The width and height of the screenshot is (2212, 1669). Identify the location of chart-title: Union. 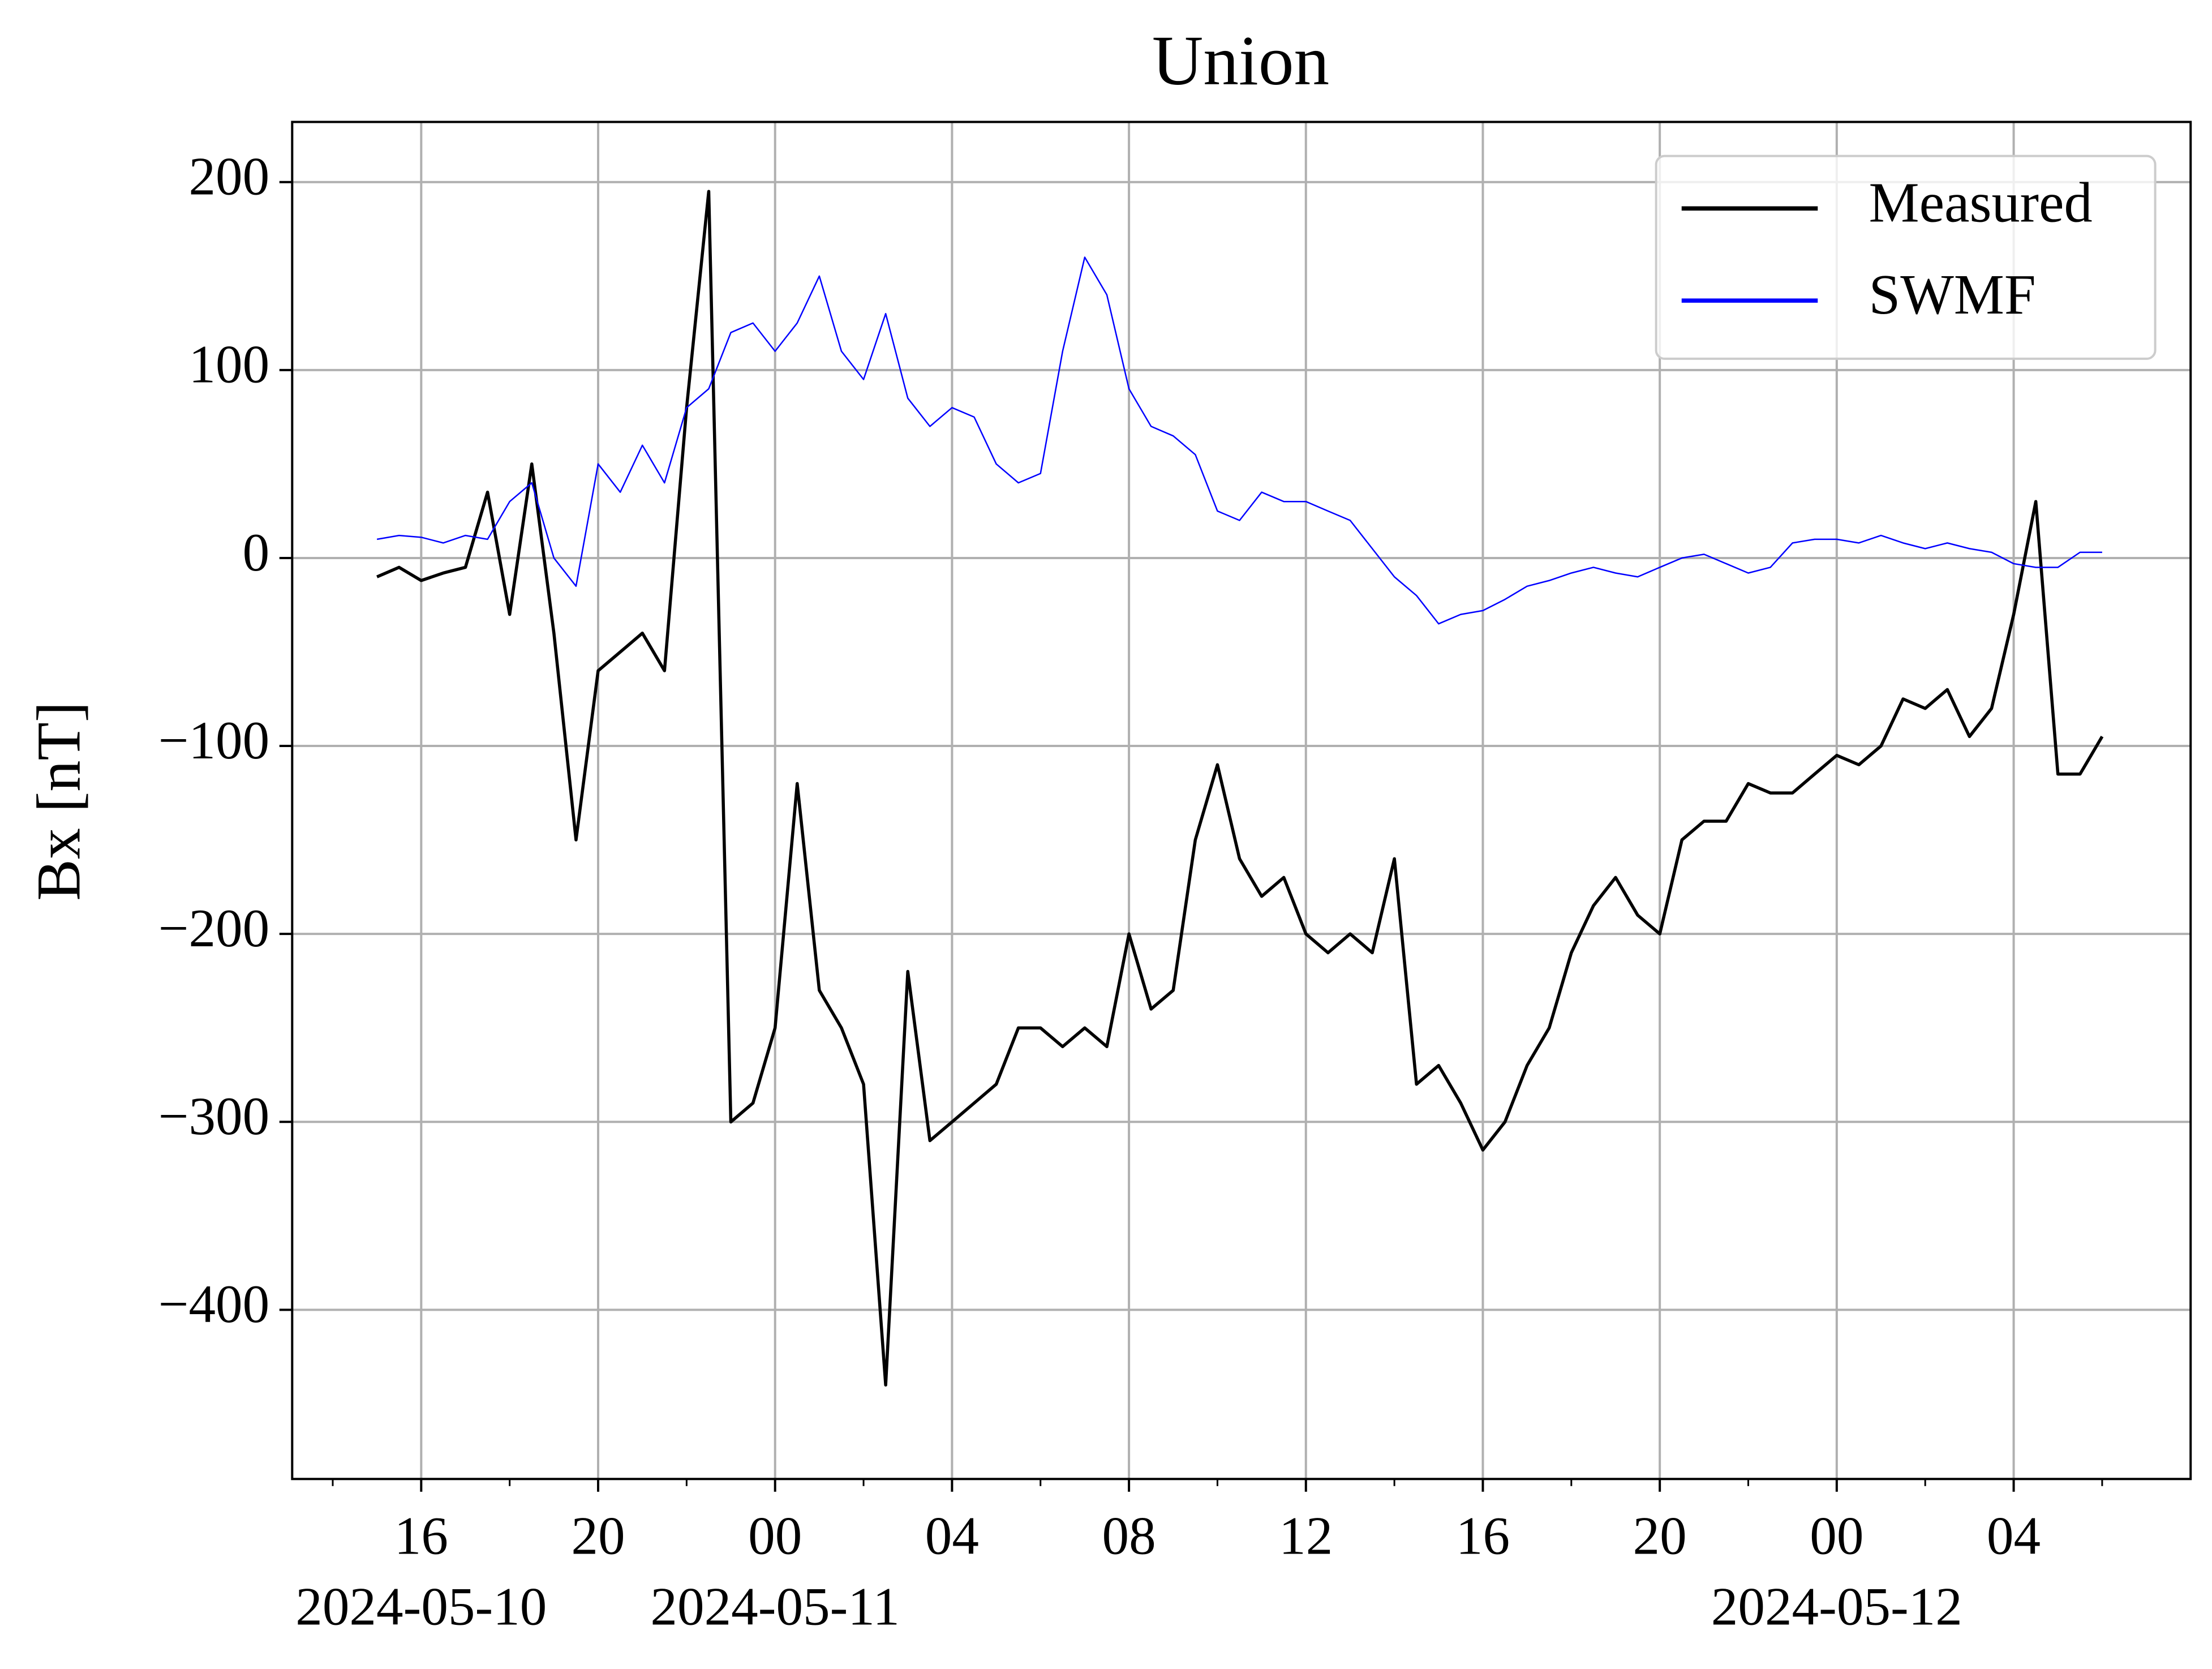
(1240, 61).